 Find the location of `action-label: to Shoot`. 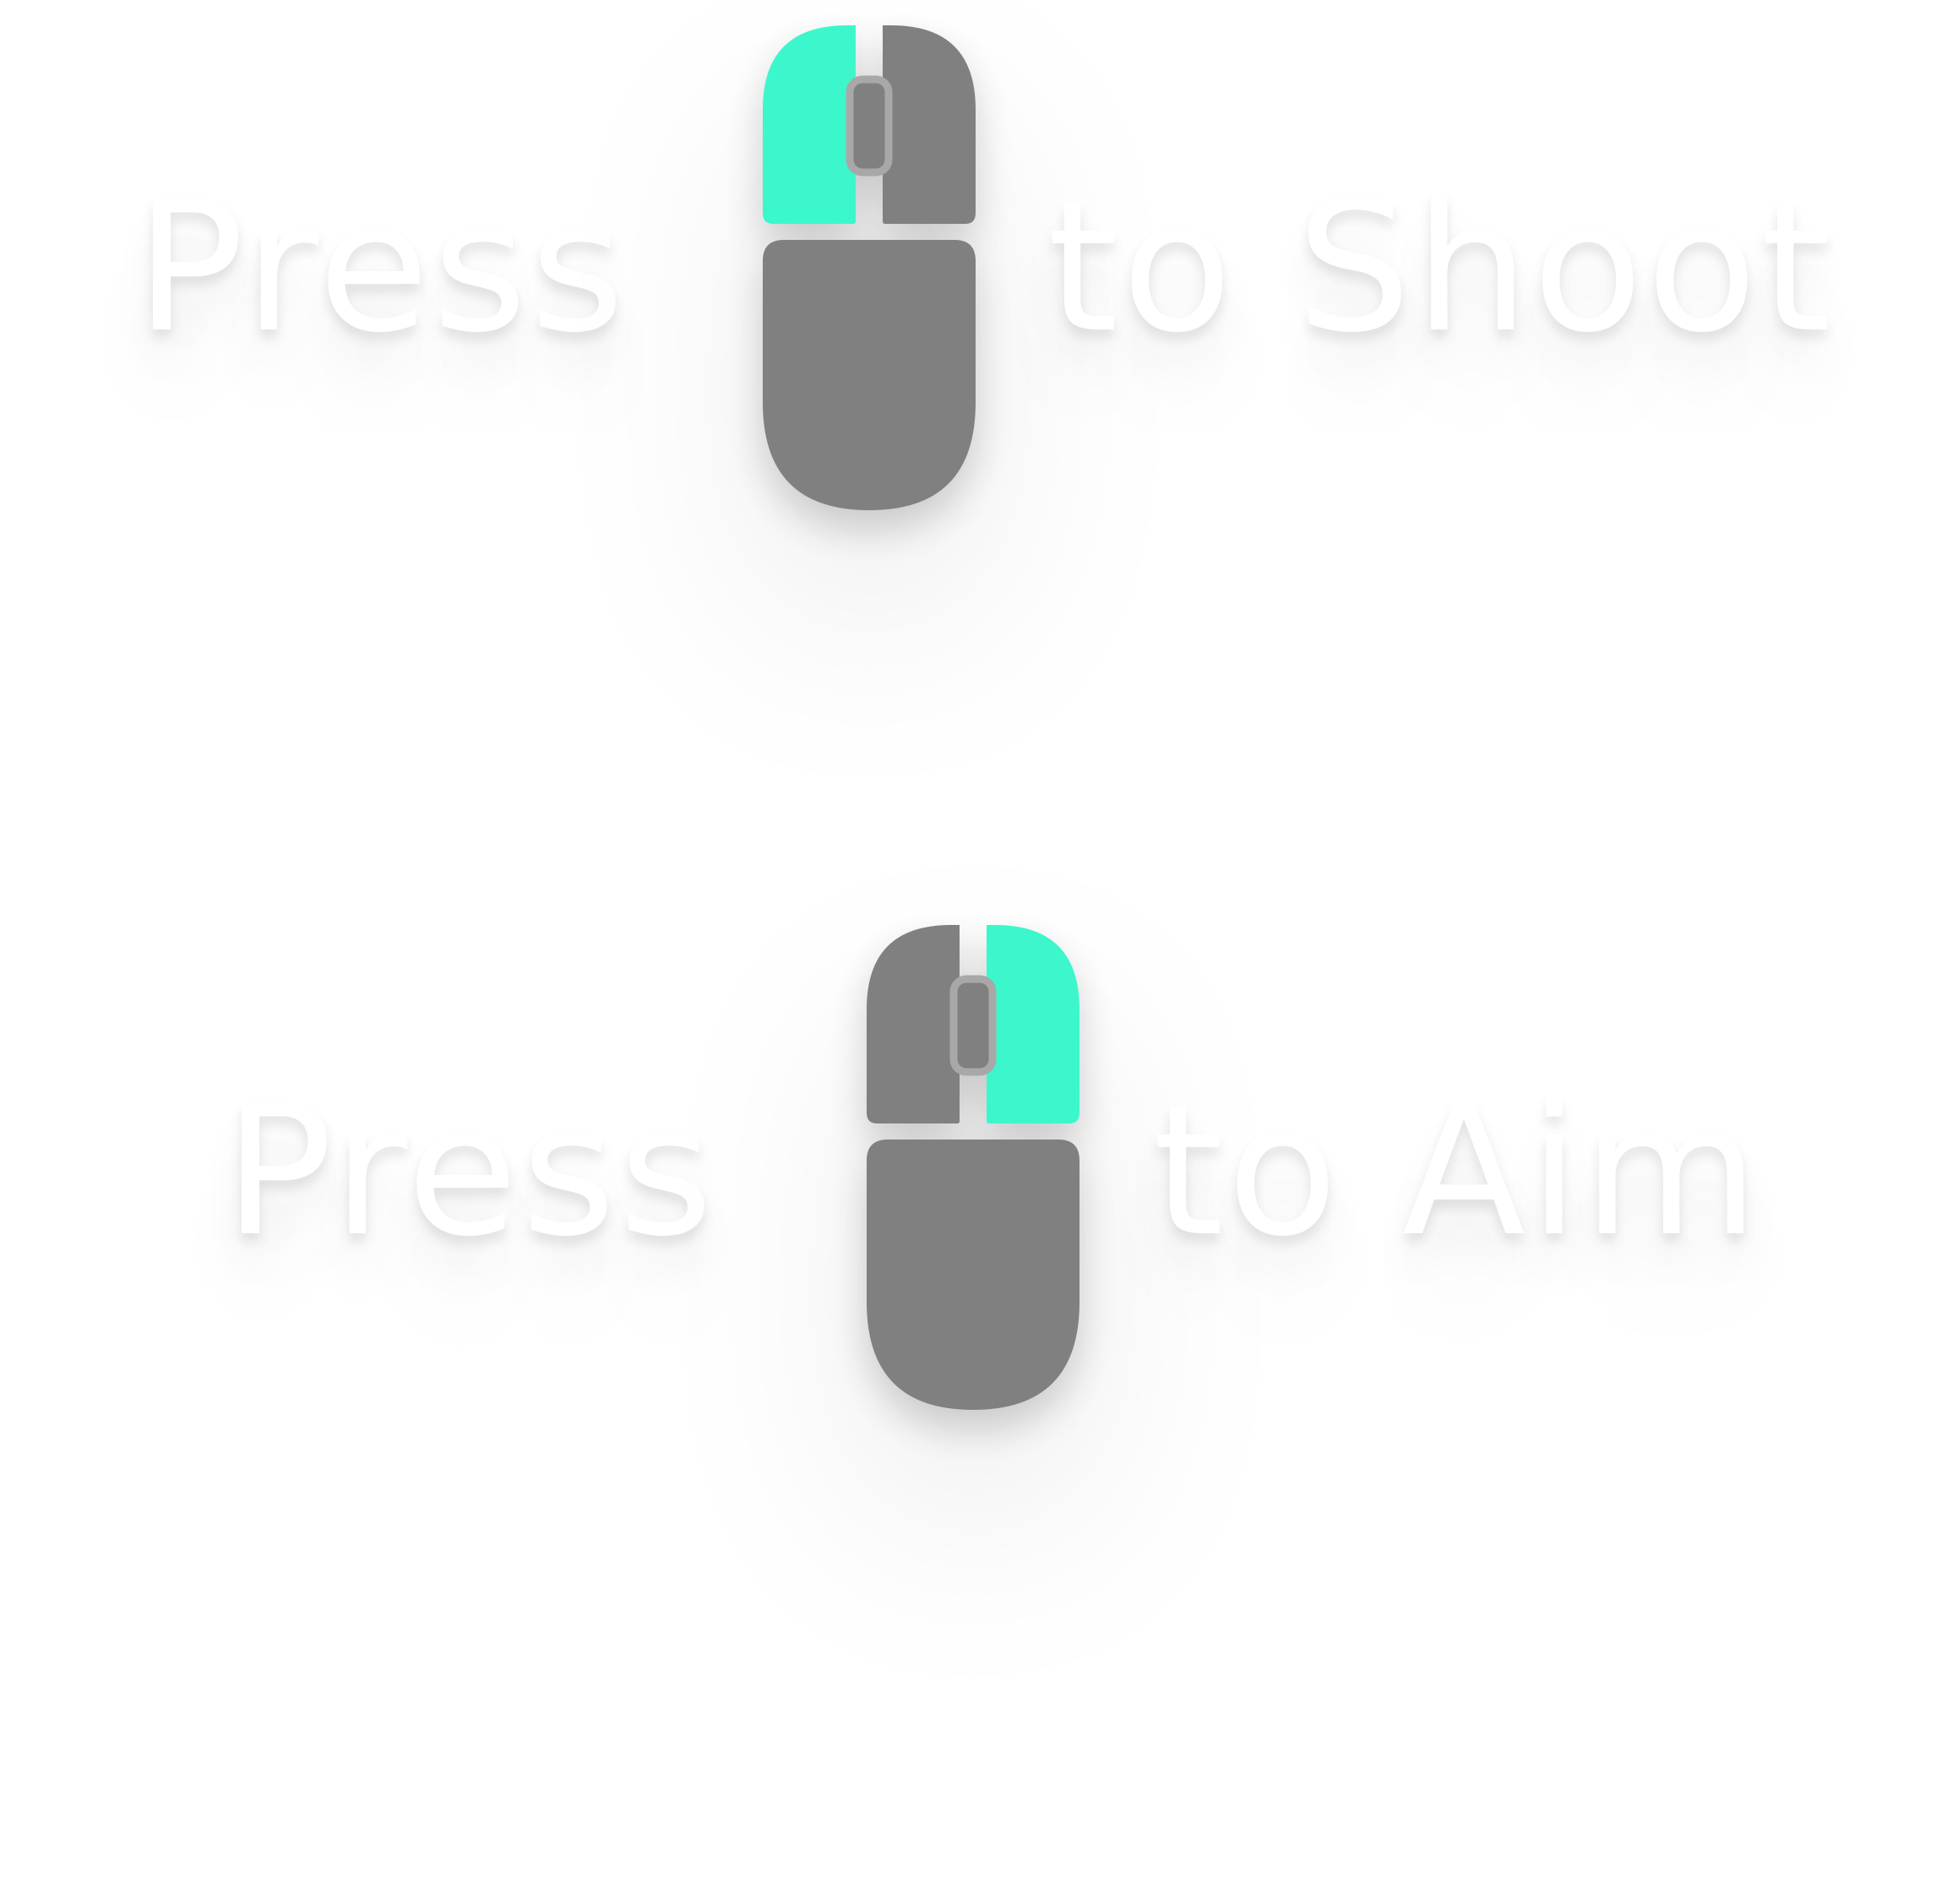

action-label: to Shoot is located at coordinates (1441, 267).